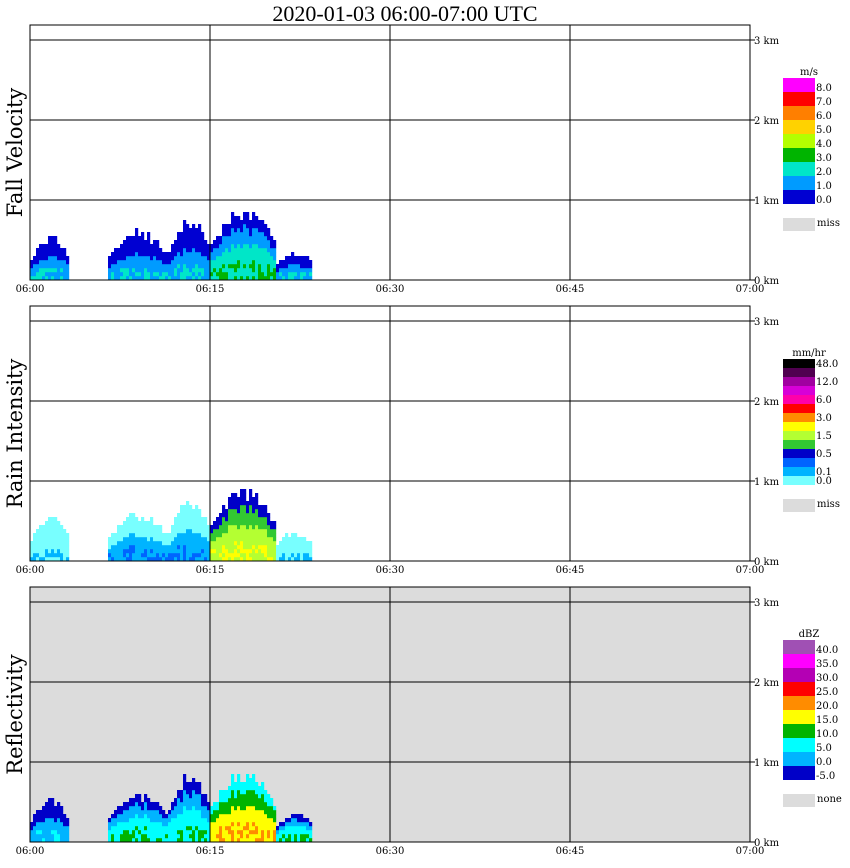 The height and width of the screenshot is (868, 850). What do you see at coordinates (799, 399) in the screenshot?
I see `legend-swatch` at bounding box center [799, 399].